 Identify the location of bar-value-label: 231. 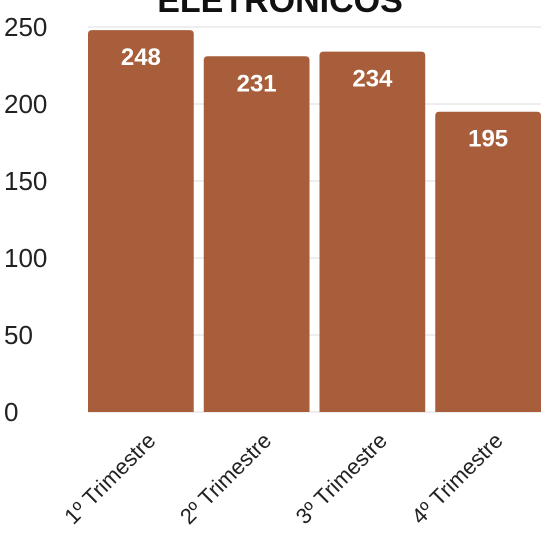
(257, 83).